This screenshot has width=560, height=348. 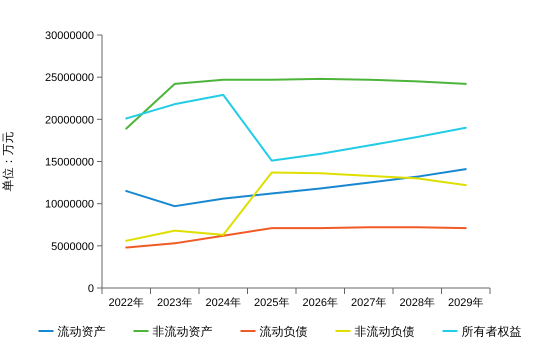 I want to click on legend-label: 流动负债, so click(x=284, y=331).